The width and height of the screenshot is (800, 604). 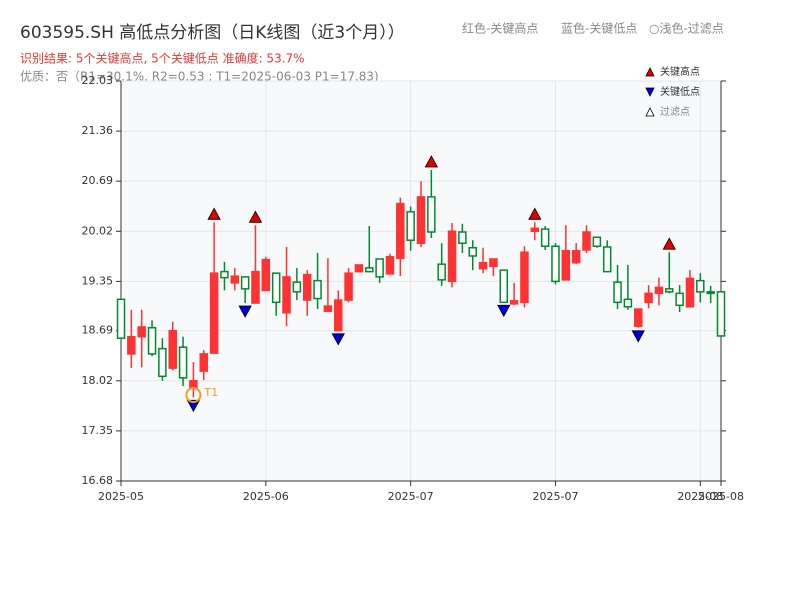 I want to click on y-tick-label: 18.02, so click(x=98, y=380).